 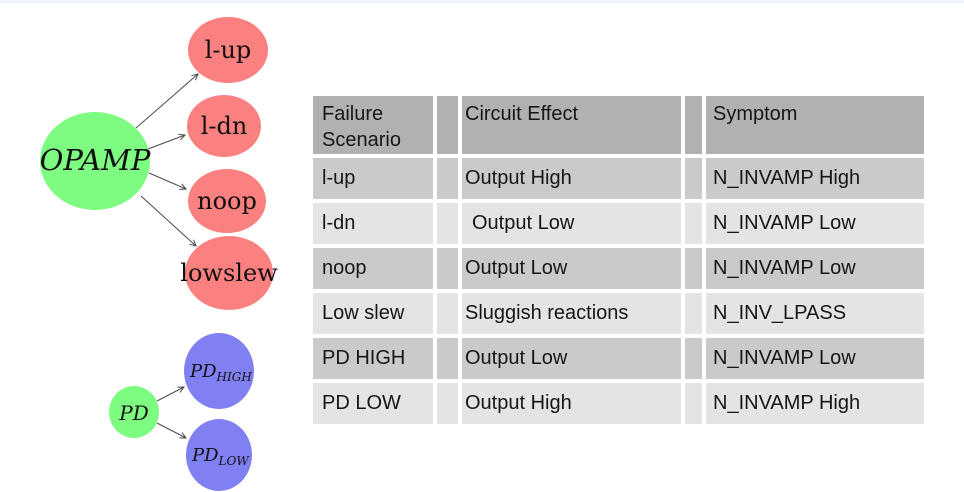 I want to click on node-noop, so click(x=227, y=201).